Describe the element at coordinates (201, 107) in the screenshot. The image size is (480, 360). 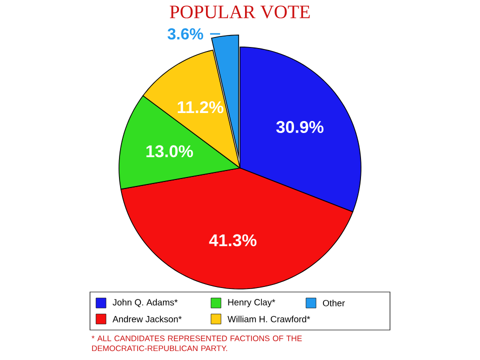
I see `data-label: 11.2%` at that location.